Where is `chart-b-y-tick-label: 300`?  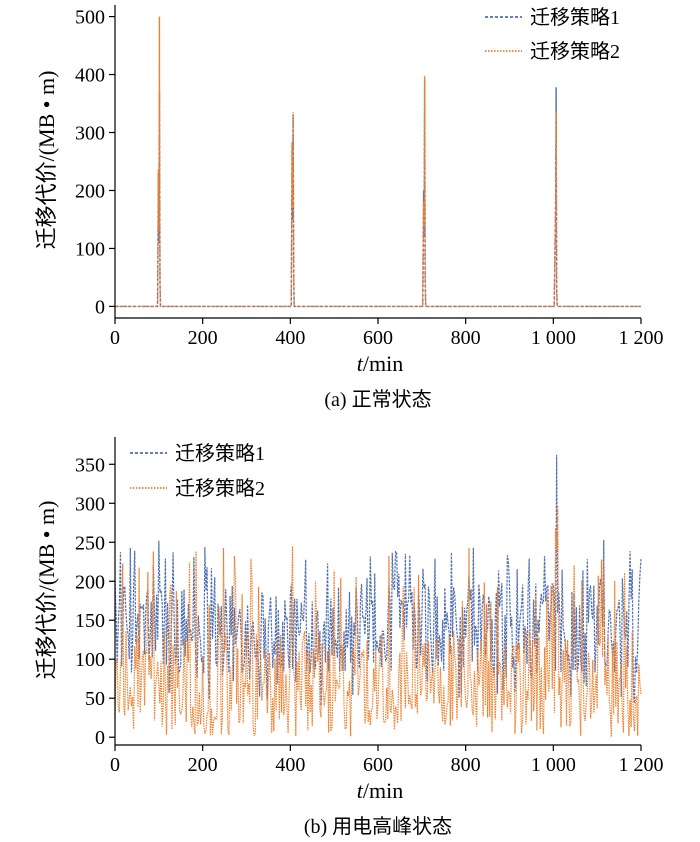 chart-b-y-tick-label: 300 is located at coordinates (90, 504).